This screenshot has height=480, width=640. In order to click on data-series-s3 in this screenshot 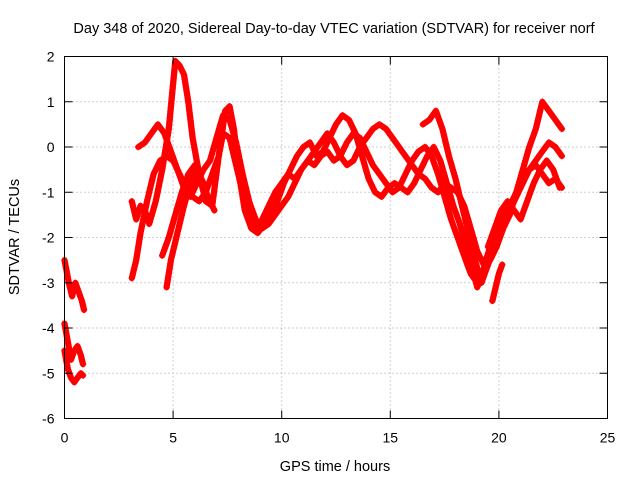, I will do `click(74, 366)`.